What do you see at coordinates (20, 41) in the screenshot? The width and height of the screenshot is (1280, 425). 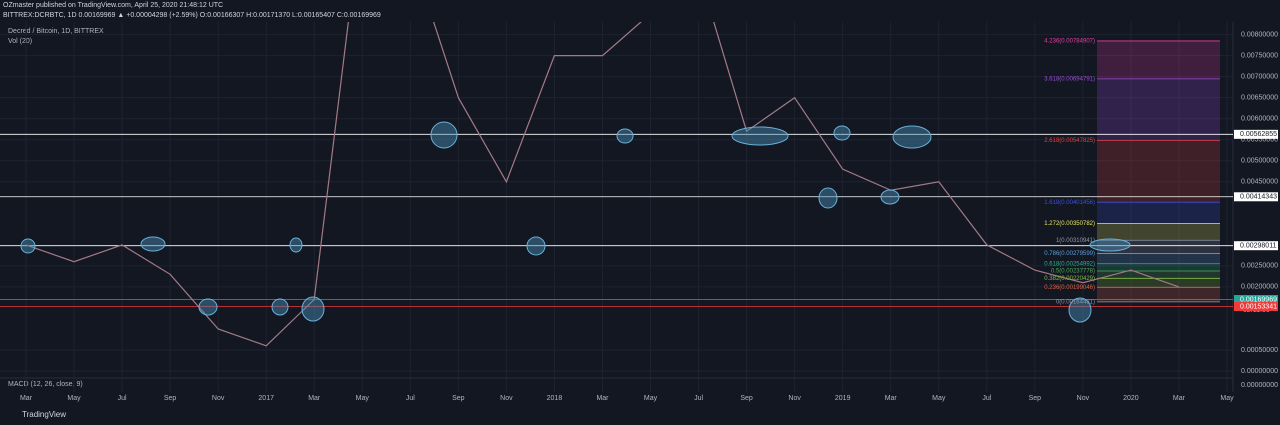 I see `legend-volume: Vol (20)` at bounding box center [20, 41].